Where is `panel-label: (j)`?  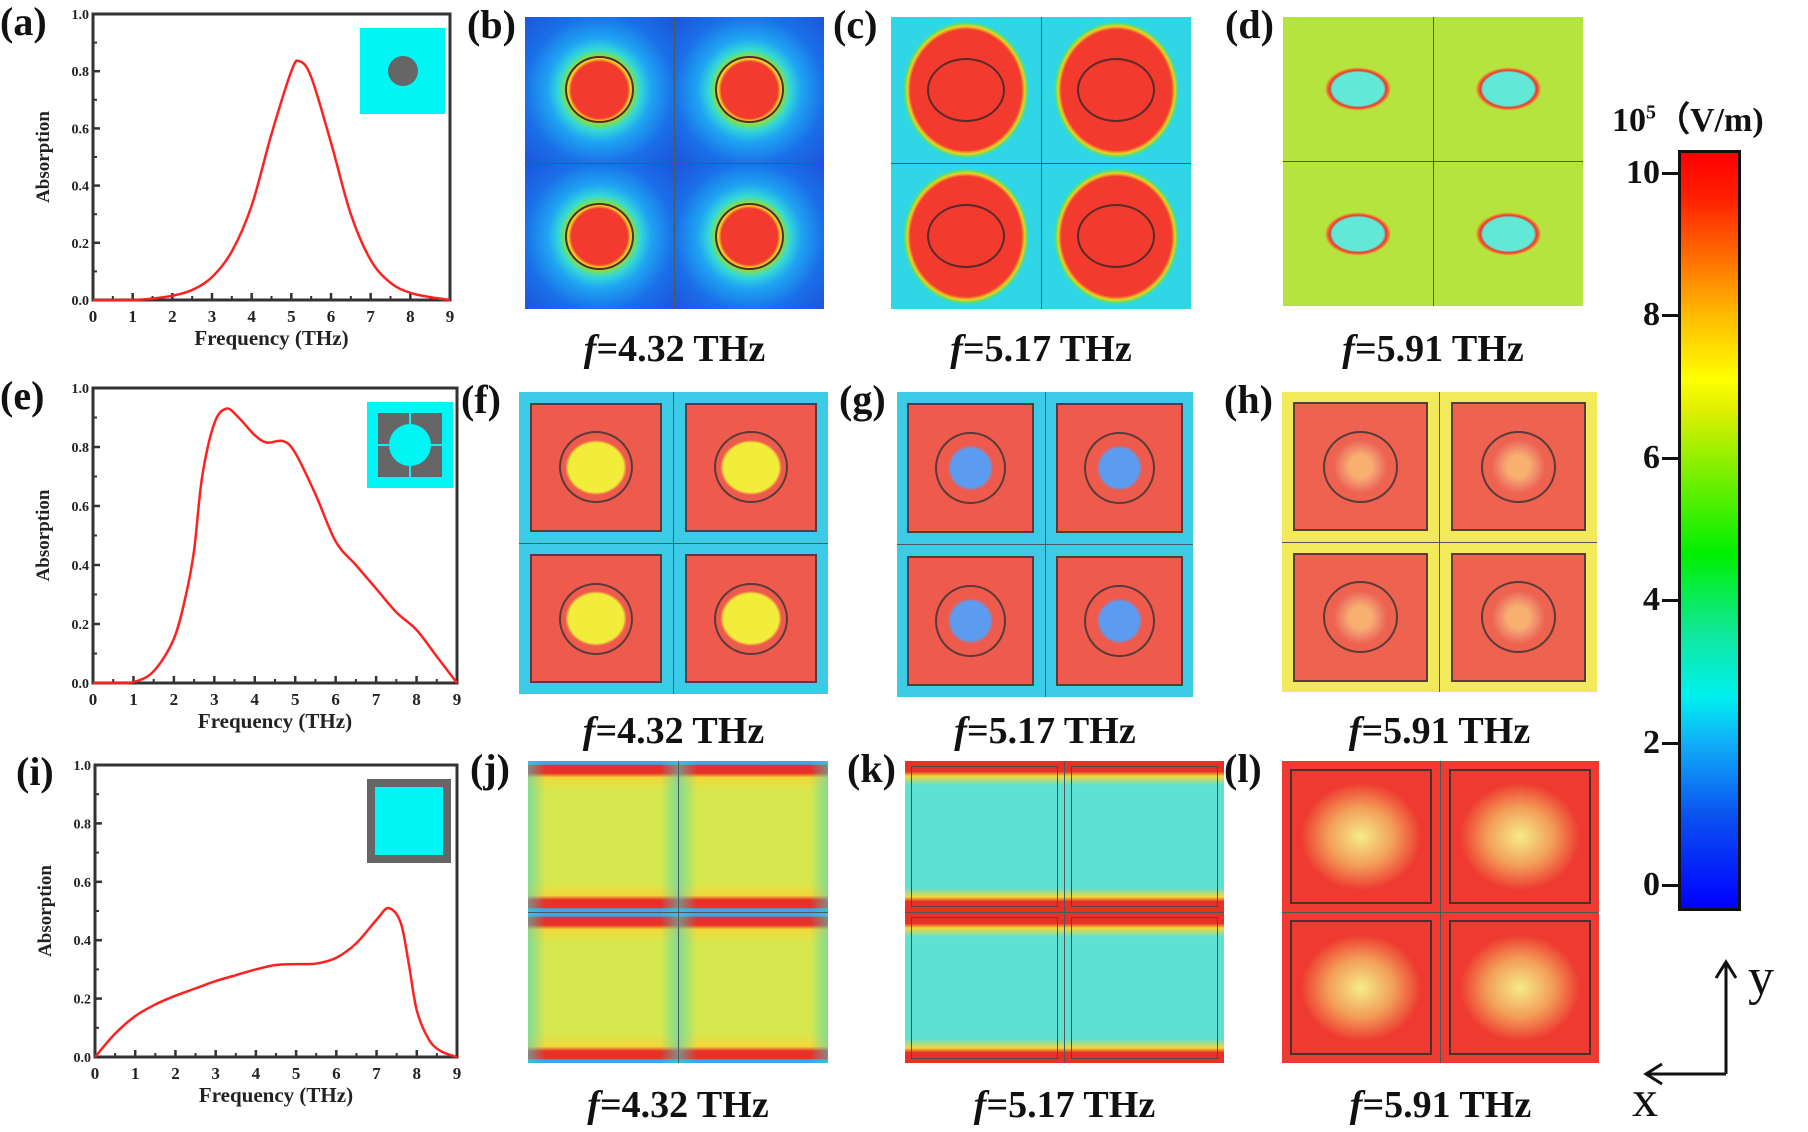 panel-label: (j) is located at coordinates (490, 768).